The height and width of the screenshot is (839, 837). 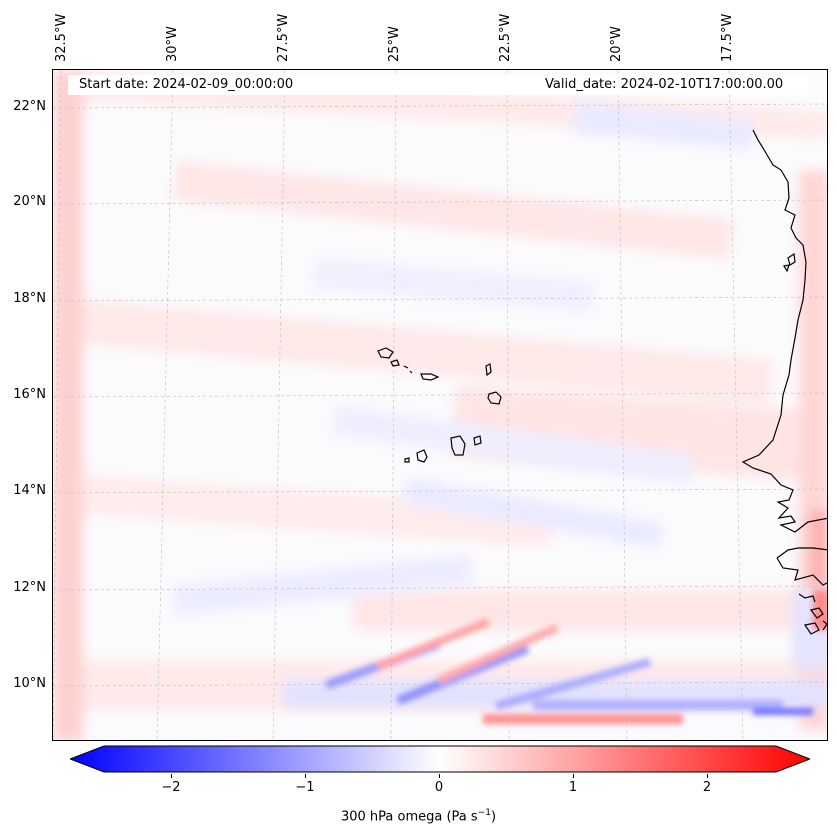 I want to click on colorbar-tick-label: 1, so click(x=573, y=787).